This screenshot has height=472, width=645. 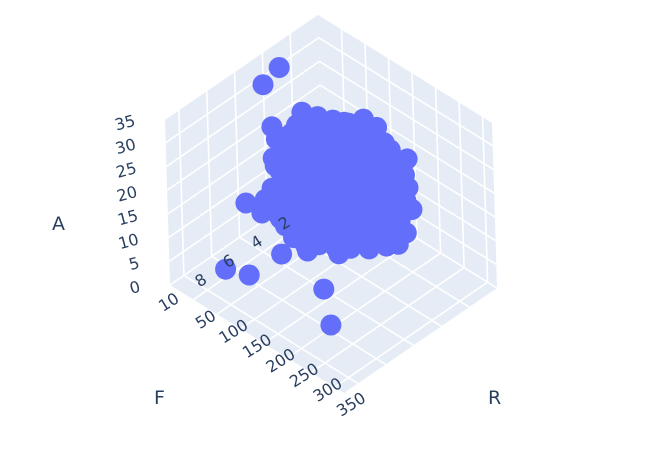 I want to click on axis-title-y: F, so click(x=159, y=398).